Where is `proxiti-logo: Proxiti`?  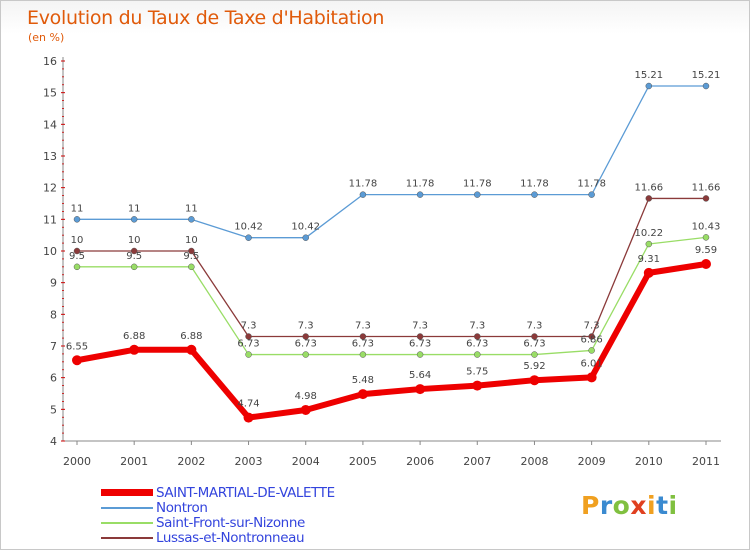 proxiti-logo: Proxiti is located at coordinates (629, 505).